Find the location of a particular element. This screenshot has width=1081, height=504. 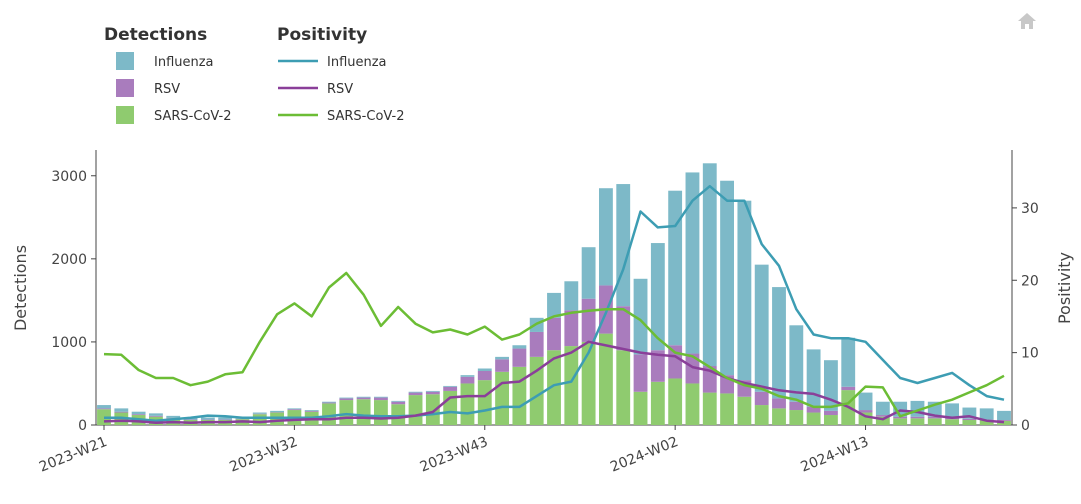

legend-label: SARS-CoV-2 is located at coordinates (193, 116).